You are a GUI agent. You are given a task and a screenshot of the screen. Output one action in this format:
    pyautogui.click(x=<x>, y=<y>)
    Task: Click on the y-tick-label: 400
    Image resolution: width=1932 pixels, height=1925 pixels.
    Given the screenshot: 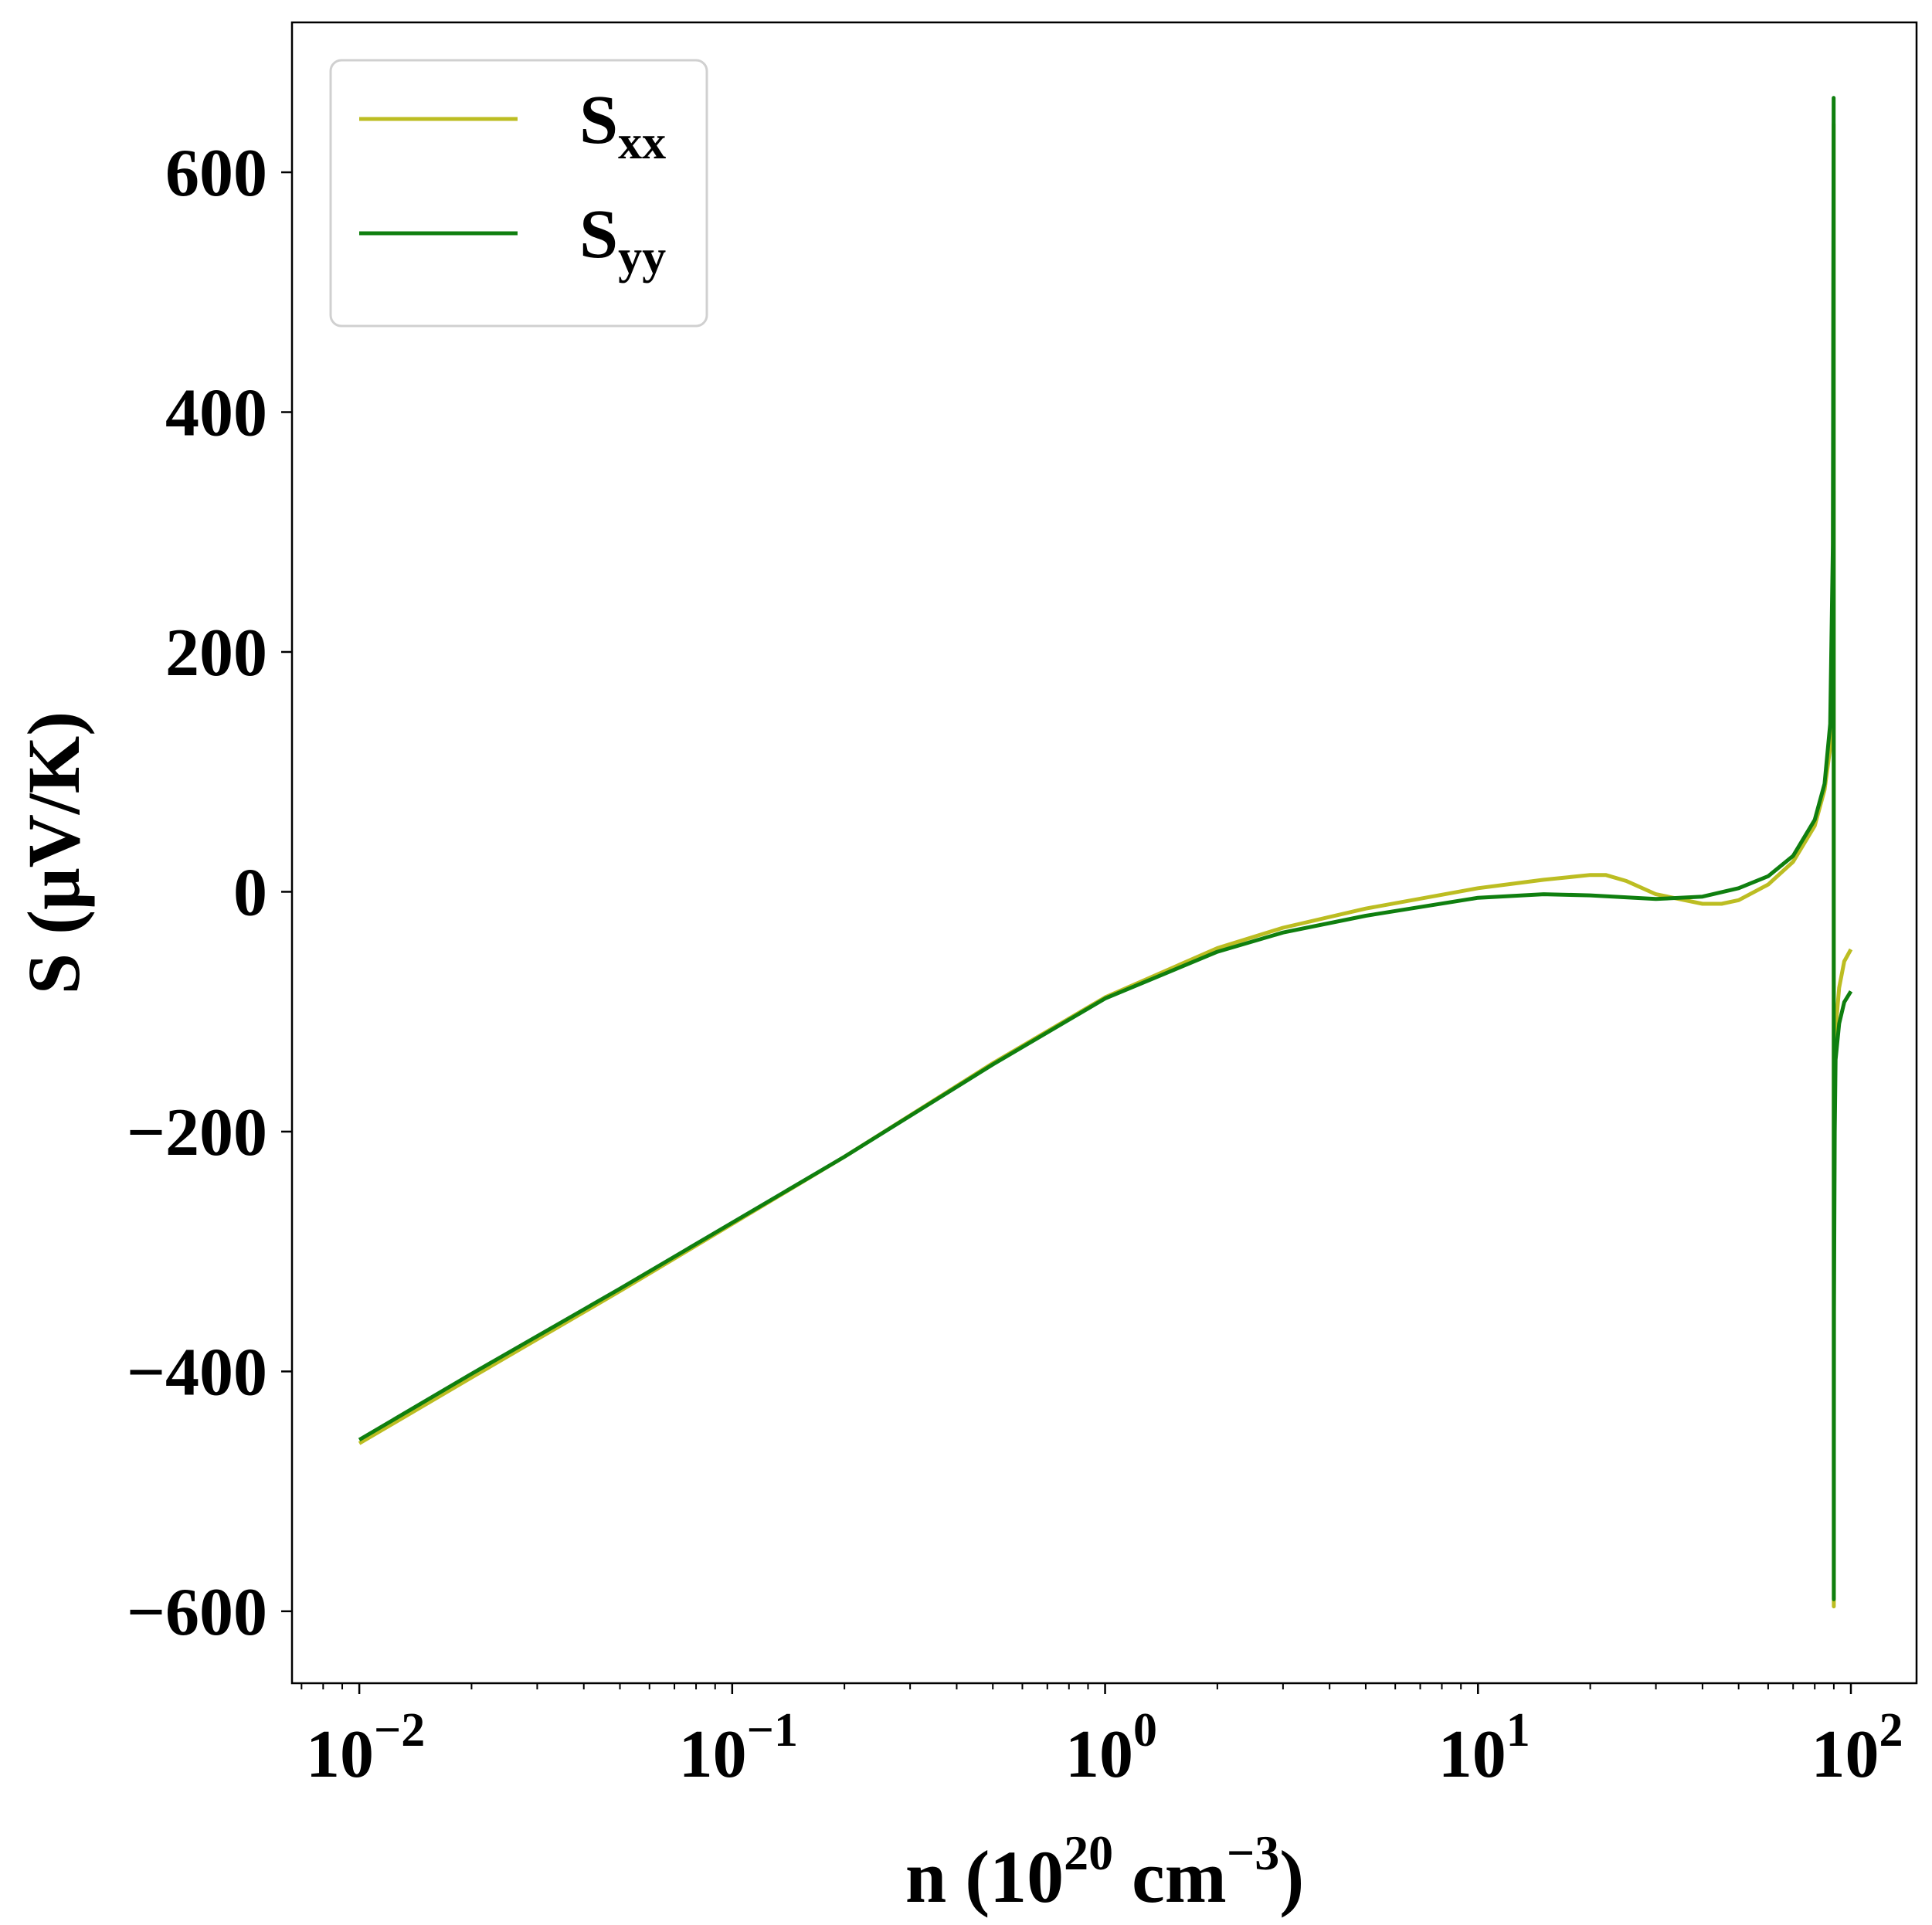 What is the action you would take?
    pyautogui.click(x=216, y=413)
    